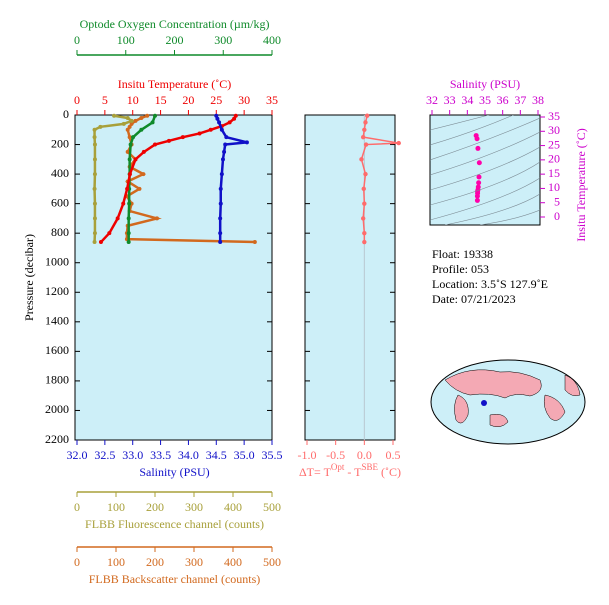 Image resolution: width=609 pixels, height=605 pixels. Describe the element at coordinates (57, 321) in the screenshot. I see `y-tick-label: 1400` at that location.